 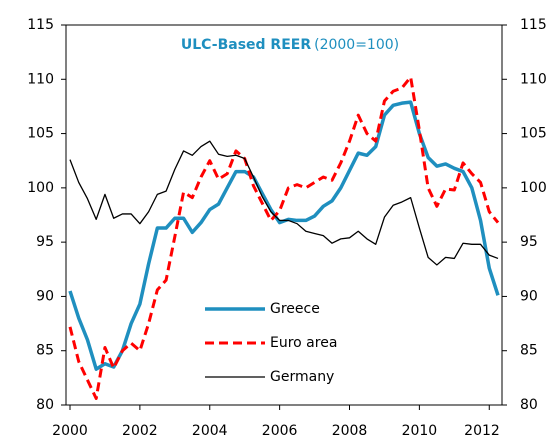 I want to click on y2-tick-label: 90, so click(x=529, y=296).